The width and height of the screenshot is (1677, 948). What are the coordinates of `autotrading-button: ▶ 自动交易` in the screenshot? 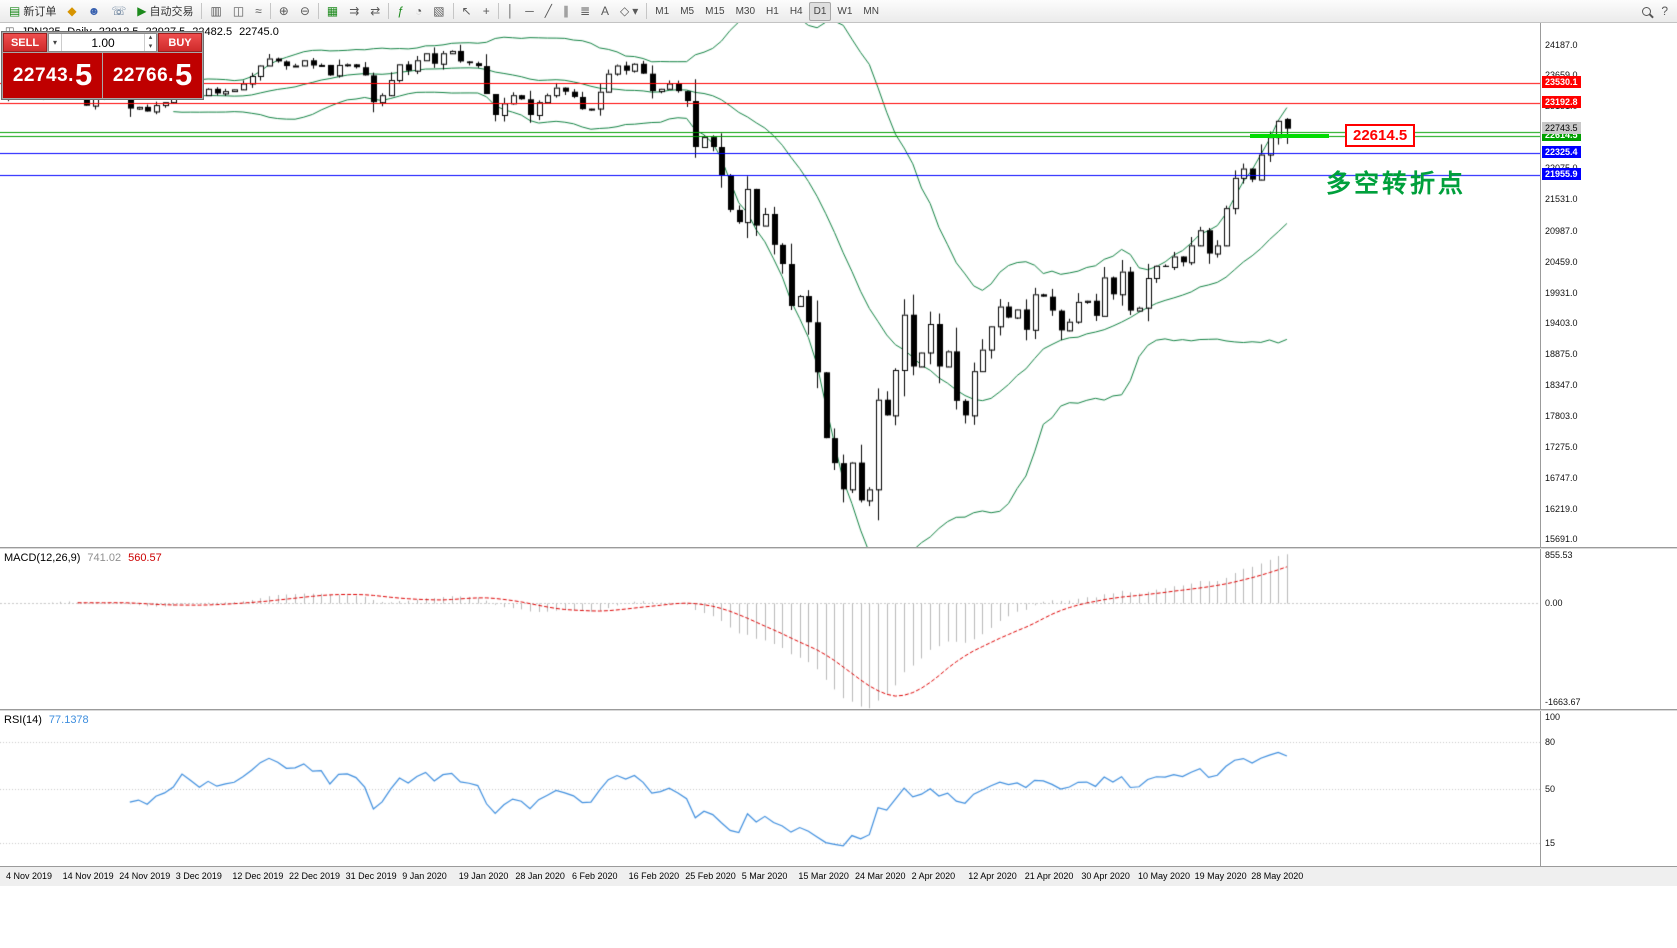 It's located at (165, 11).